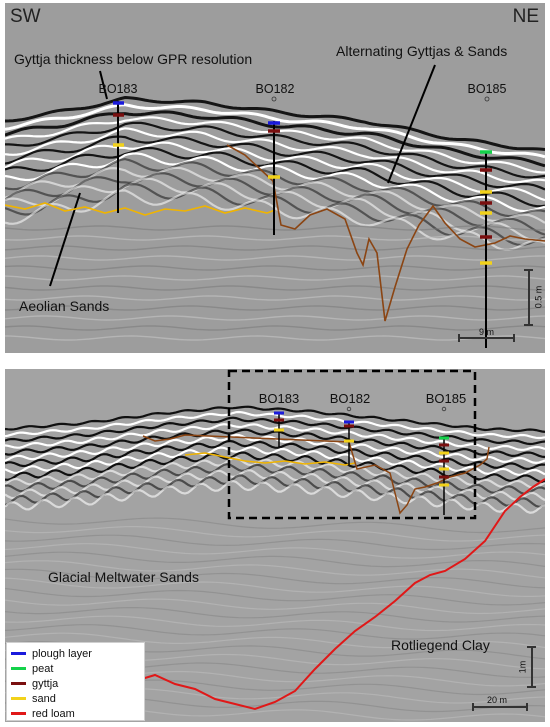 Image resolution: width=550 pixels, height=727 pixels. Describe the element at coordinates (18, 698) in the screenshot. I see `legend-swatch-sand` at that location.